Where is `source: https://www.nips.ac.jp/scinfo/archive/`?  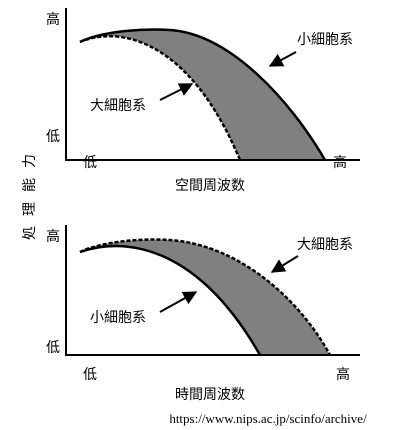
source: https://www.nips.ac.jp/scinfo/archive/ is located at coordinates (268, 418).